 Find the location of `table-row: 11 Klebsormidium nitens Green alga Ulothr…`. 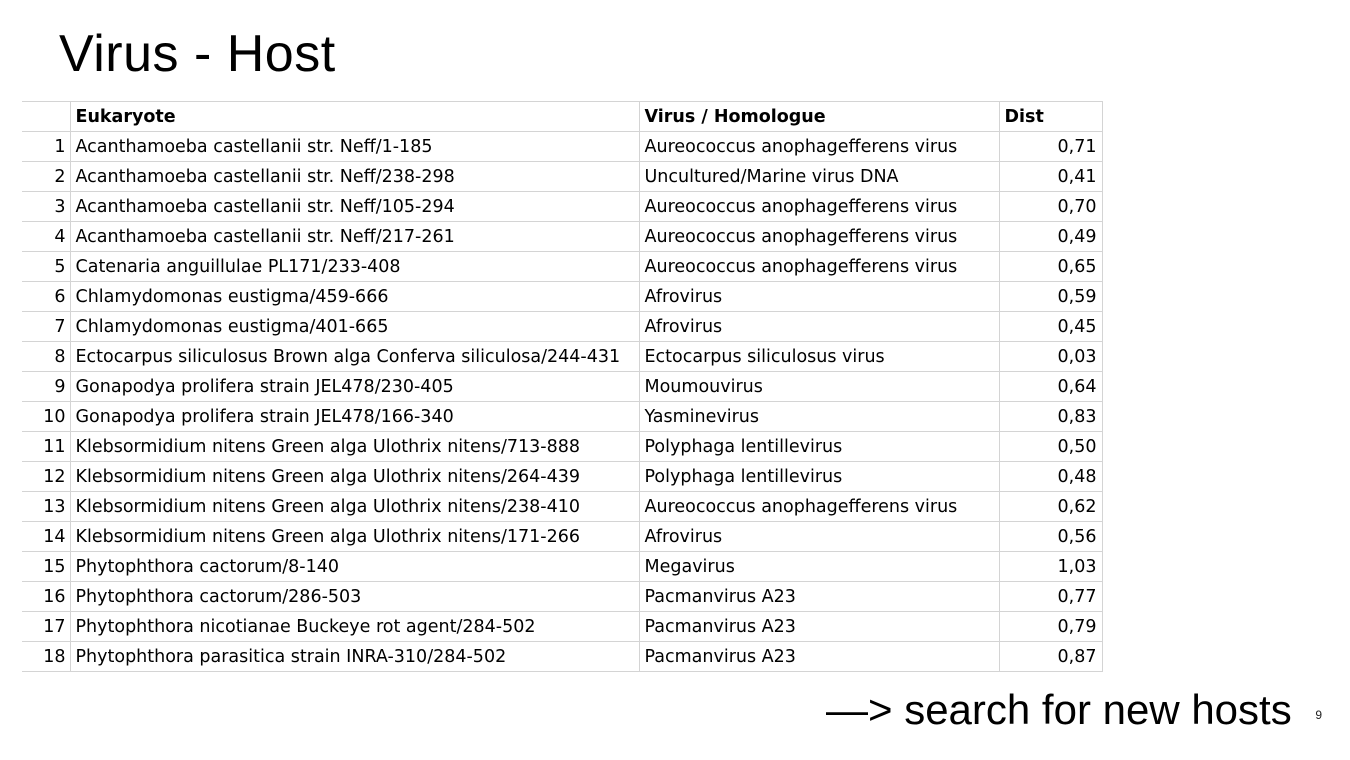

table-row: 11 Klebsormidium nitens Green alga Ulothr… is located at coordinates (562, 446).